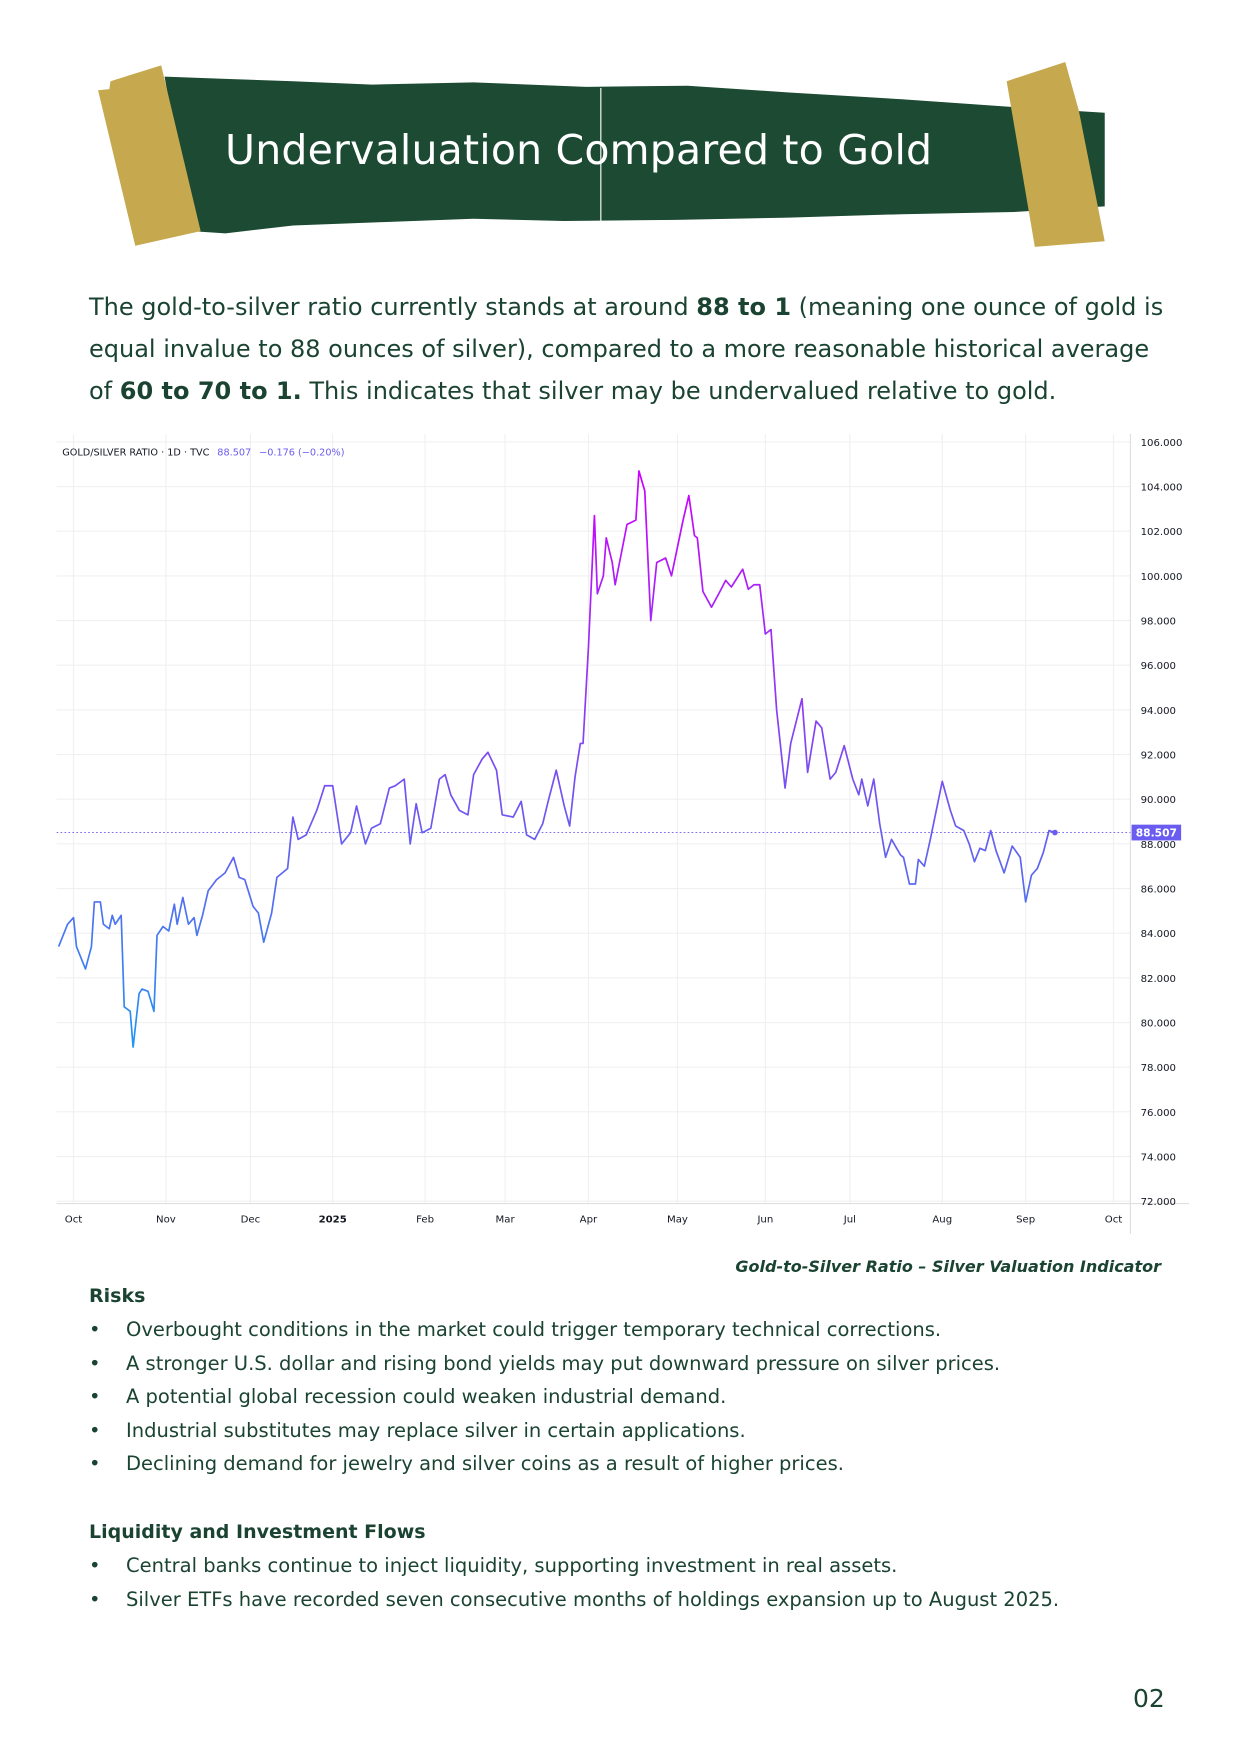 This screenshot has width=1240, height=1754. I want to click on last-price-badge: 88.507, so click(1156, 832).